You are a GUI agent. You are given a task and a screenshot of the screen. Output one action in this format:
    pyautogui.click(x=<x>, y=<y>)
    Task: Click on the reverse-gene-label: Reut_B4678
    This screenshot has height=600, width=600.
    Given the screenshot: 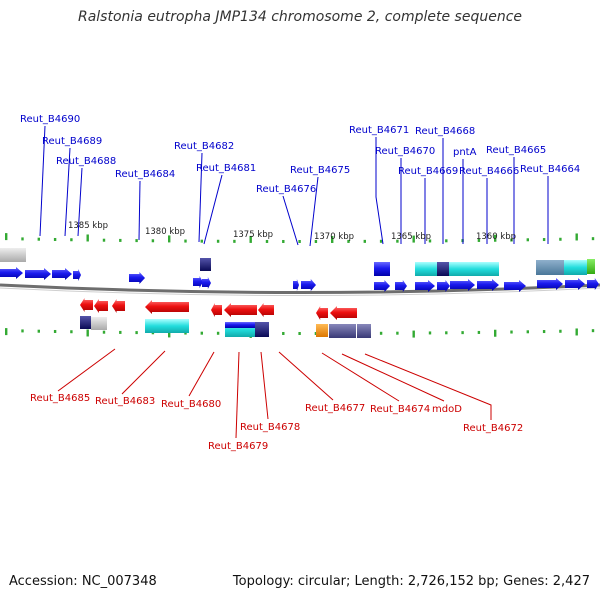 What is the action you would take?
    pyautogui.click(x=270, y=427)
    